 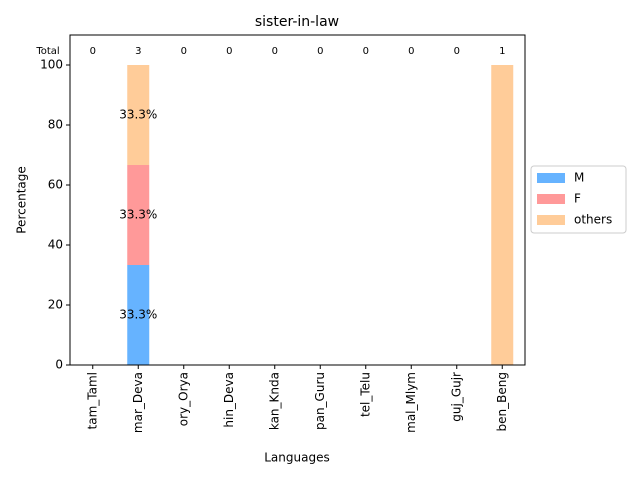 What do you see at coordinates (593, 220) in the screenshot?
I see `legend-label: others` at bounding box center [593, 220].